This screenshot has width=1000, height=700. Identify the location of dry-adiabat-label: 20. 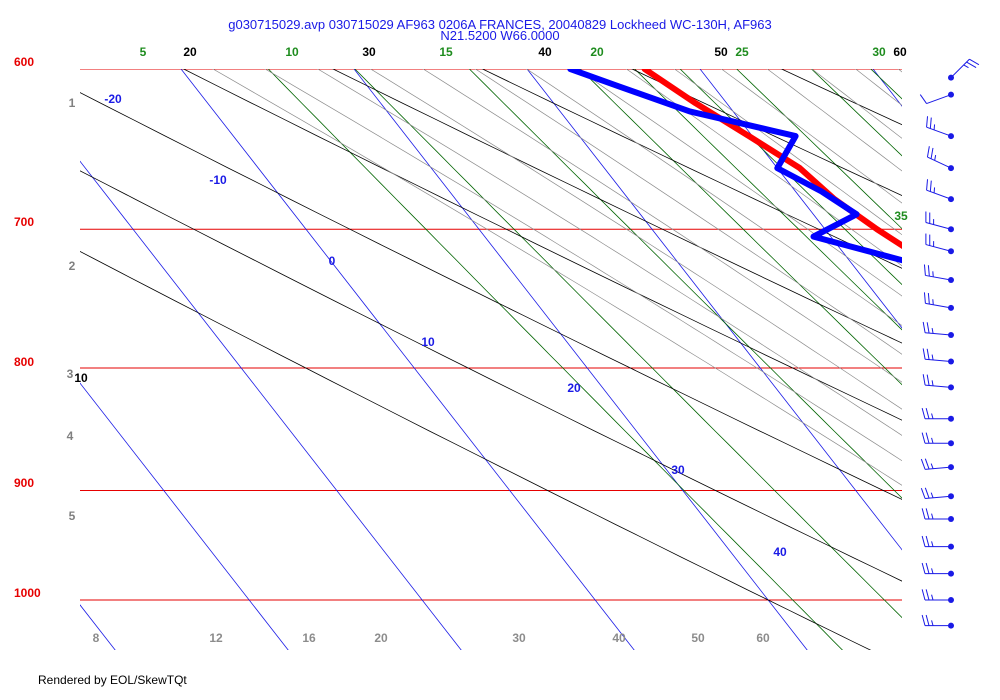
(190, 52).